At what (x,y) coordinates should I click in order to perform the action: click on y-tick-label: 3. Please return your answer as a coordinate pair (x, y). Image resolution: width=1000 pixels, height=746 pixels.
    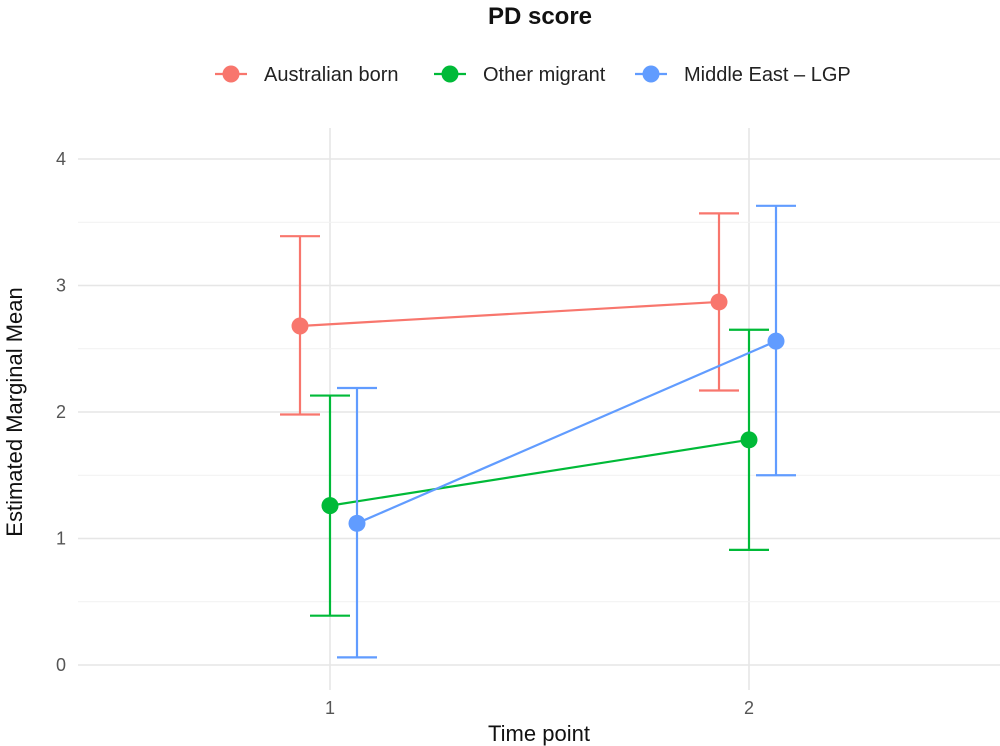
    Looking at the image, I should click on (61, 286).